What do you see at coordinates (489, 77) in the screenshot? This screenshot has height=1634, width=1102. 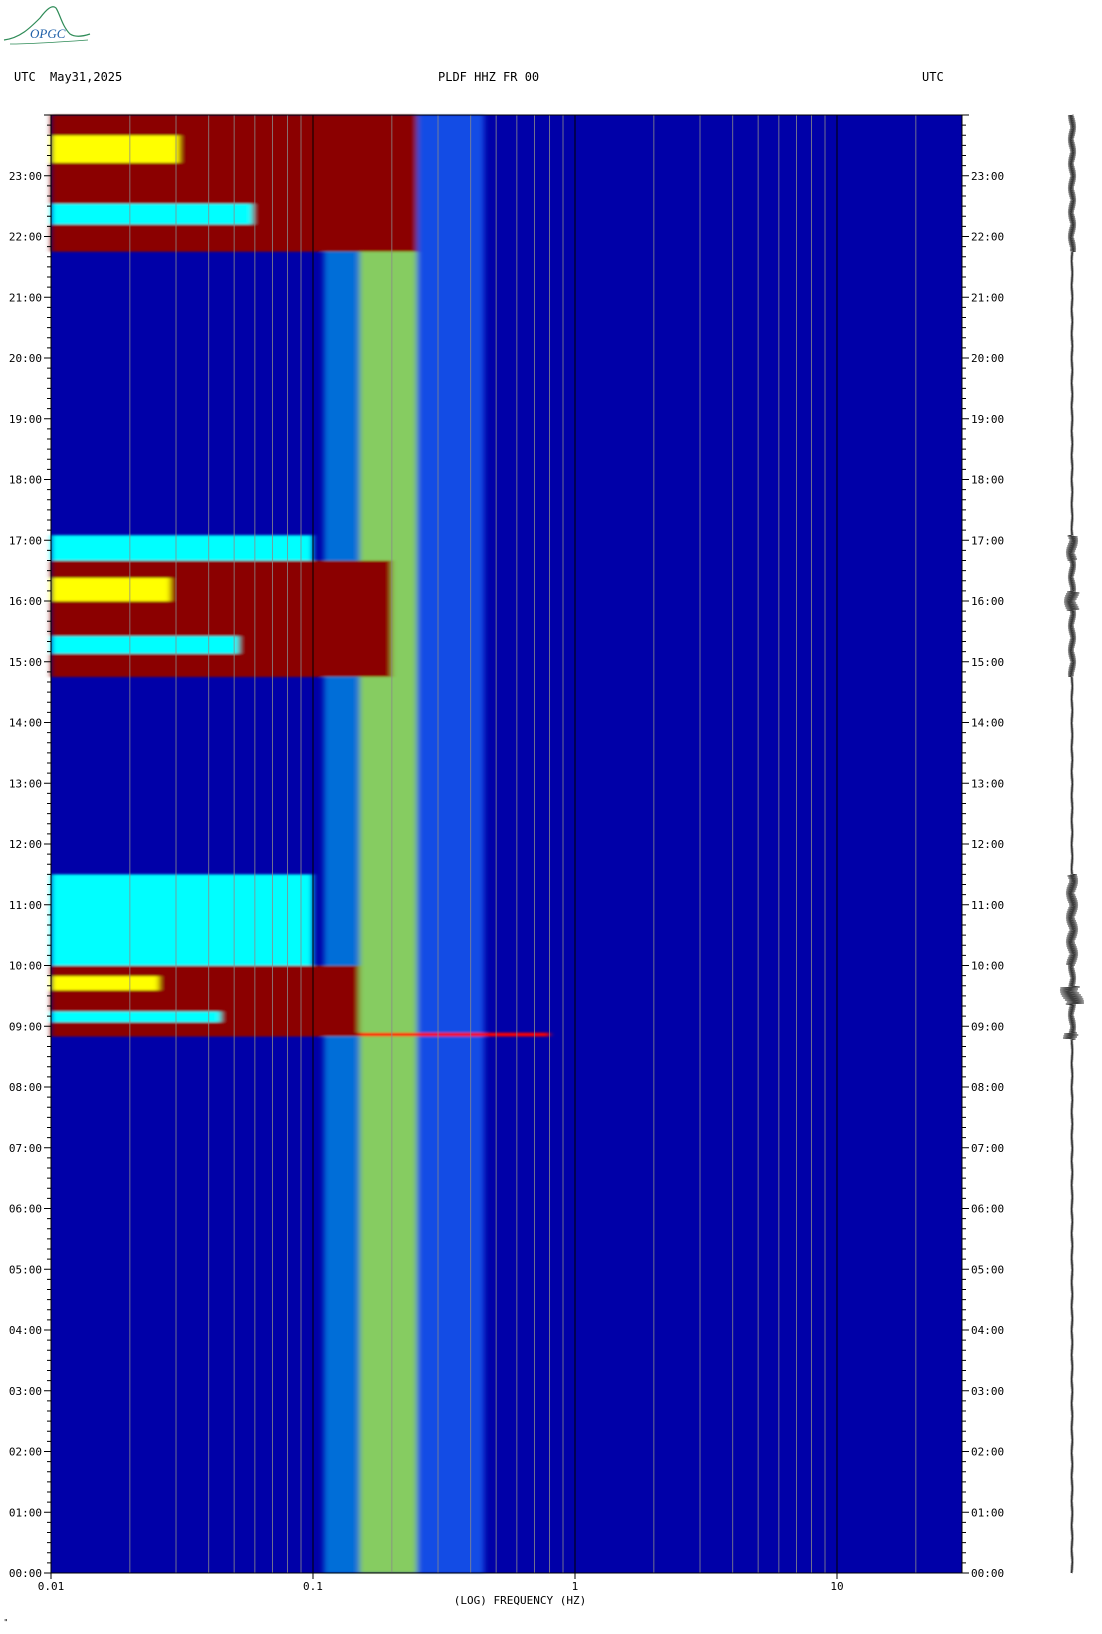 I see `station-label: PLDF HHZ FR 00` at bounding box center [489, 77].